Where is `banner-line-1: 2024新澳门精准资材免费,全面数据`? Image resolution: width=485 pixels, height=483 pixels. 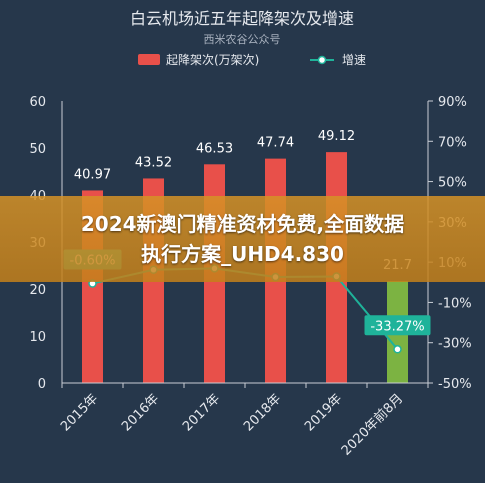 banner-line-1: 2024新澳门精准资材免费,全面数据 is located at coordinates (242, 224).